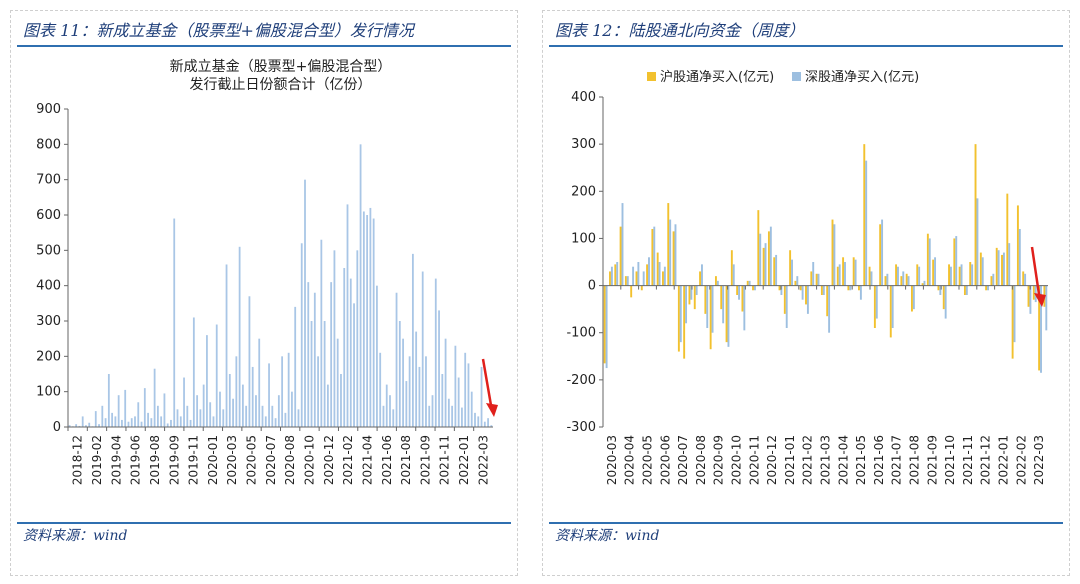 This screenshot has width=1080, height=584. Describe the element at coordinates (806, 46) in the screenshot. I see `caption-divider` at that location.